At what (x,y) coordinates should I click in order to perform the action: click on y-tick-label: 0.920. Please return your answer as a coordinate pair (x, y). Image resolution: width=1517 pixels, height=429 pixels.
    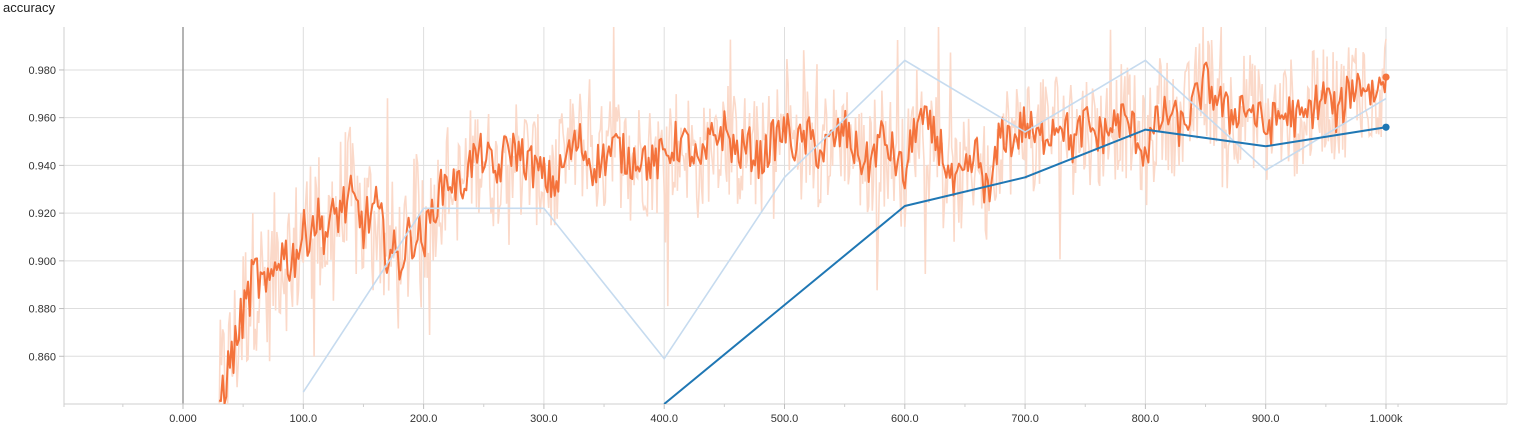
    Looking at the image, I should click on (42, 214).